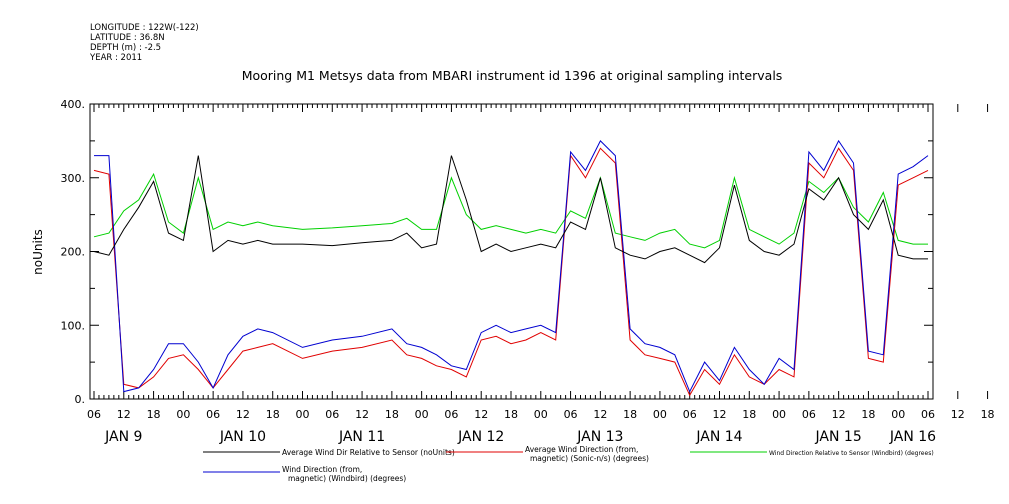 The image size is (1009, 504). I want to click on x-day-label: JAN 10, so click(242, 437).